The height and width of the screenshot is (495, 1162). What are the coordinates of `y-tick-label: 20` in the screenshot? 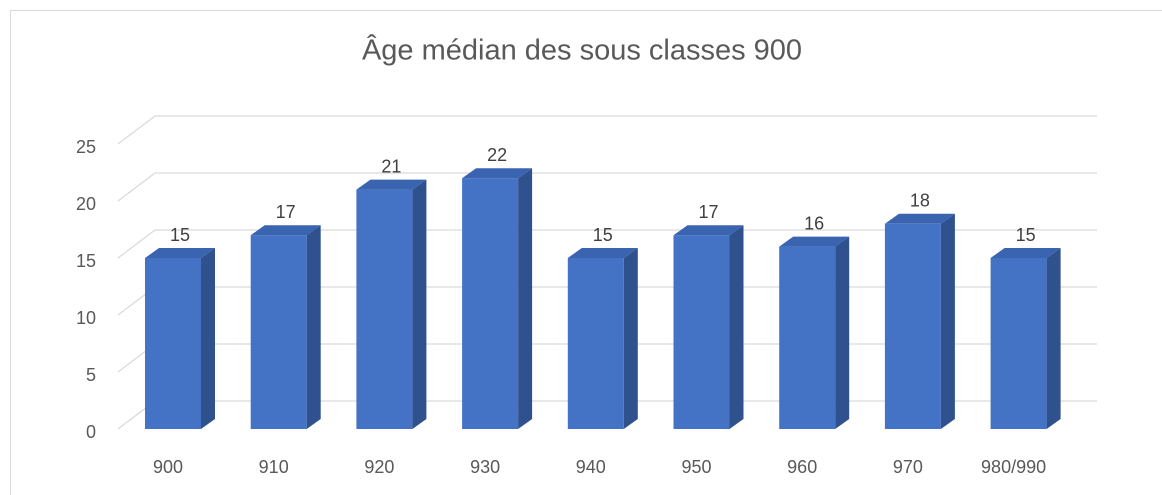 It's located at (86, 204).